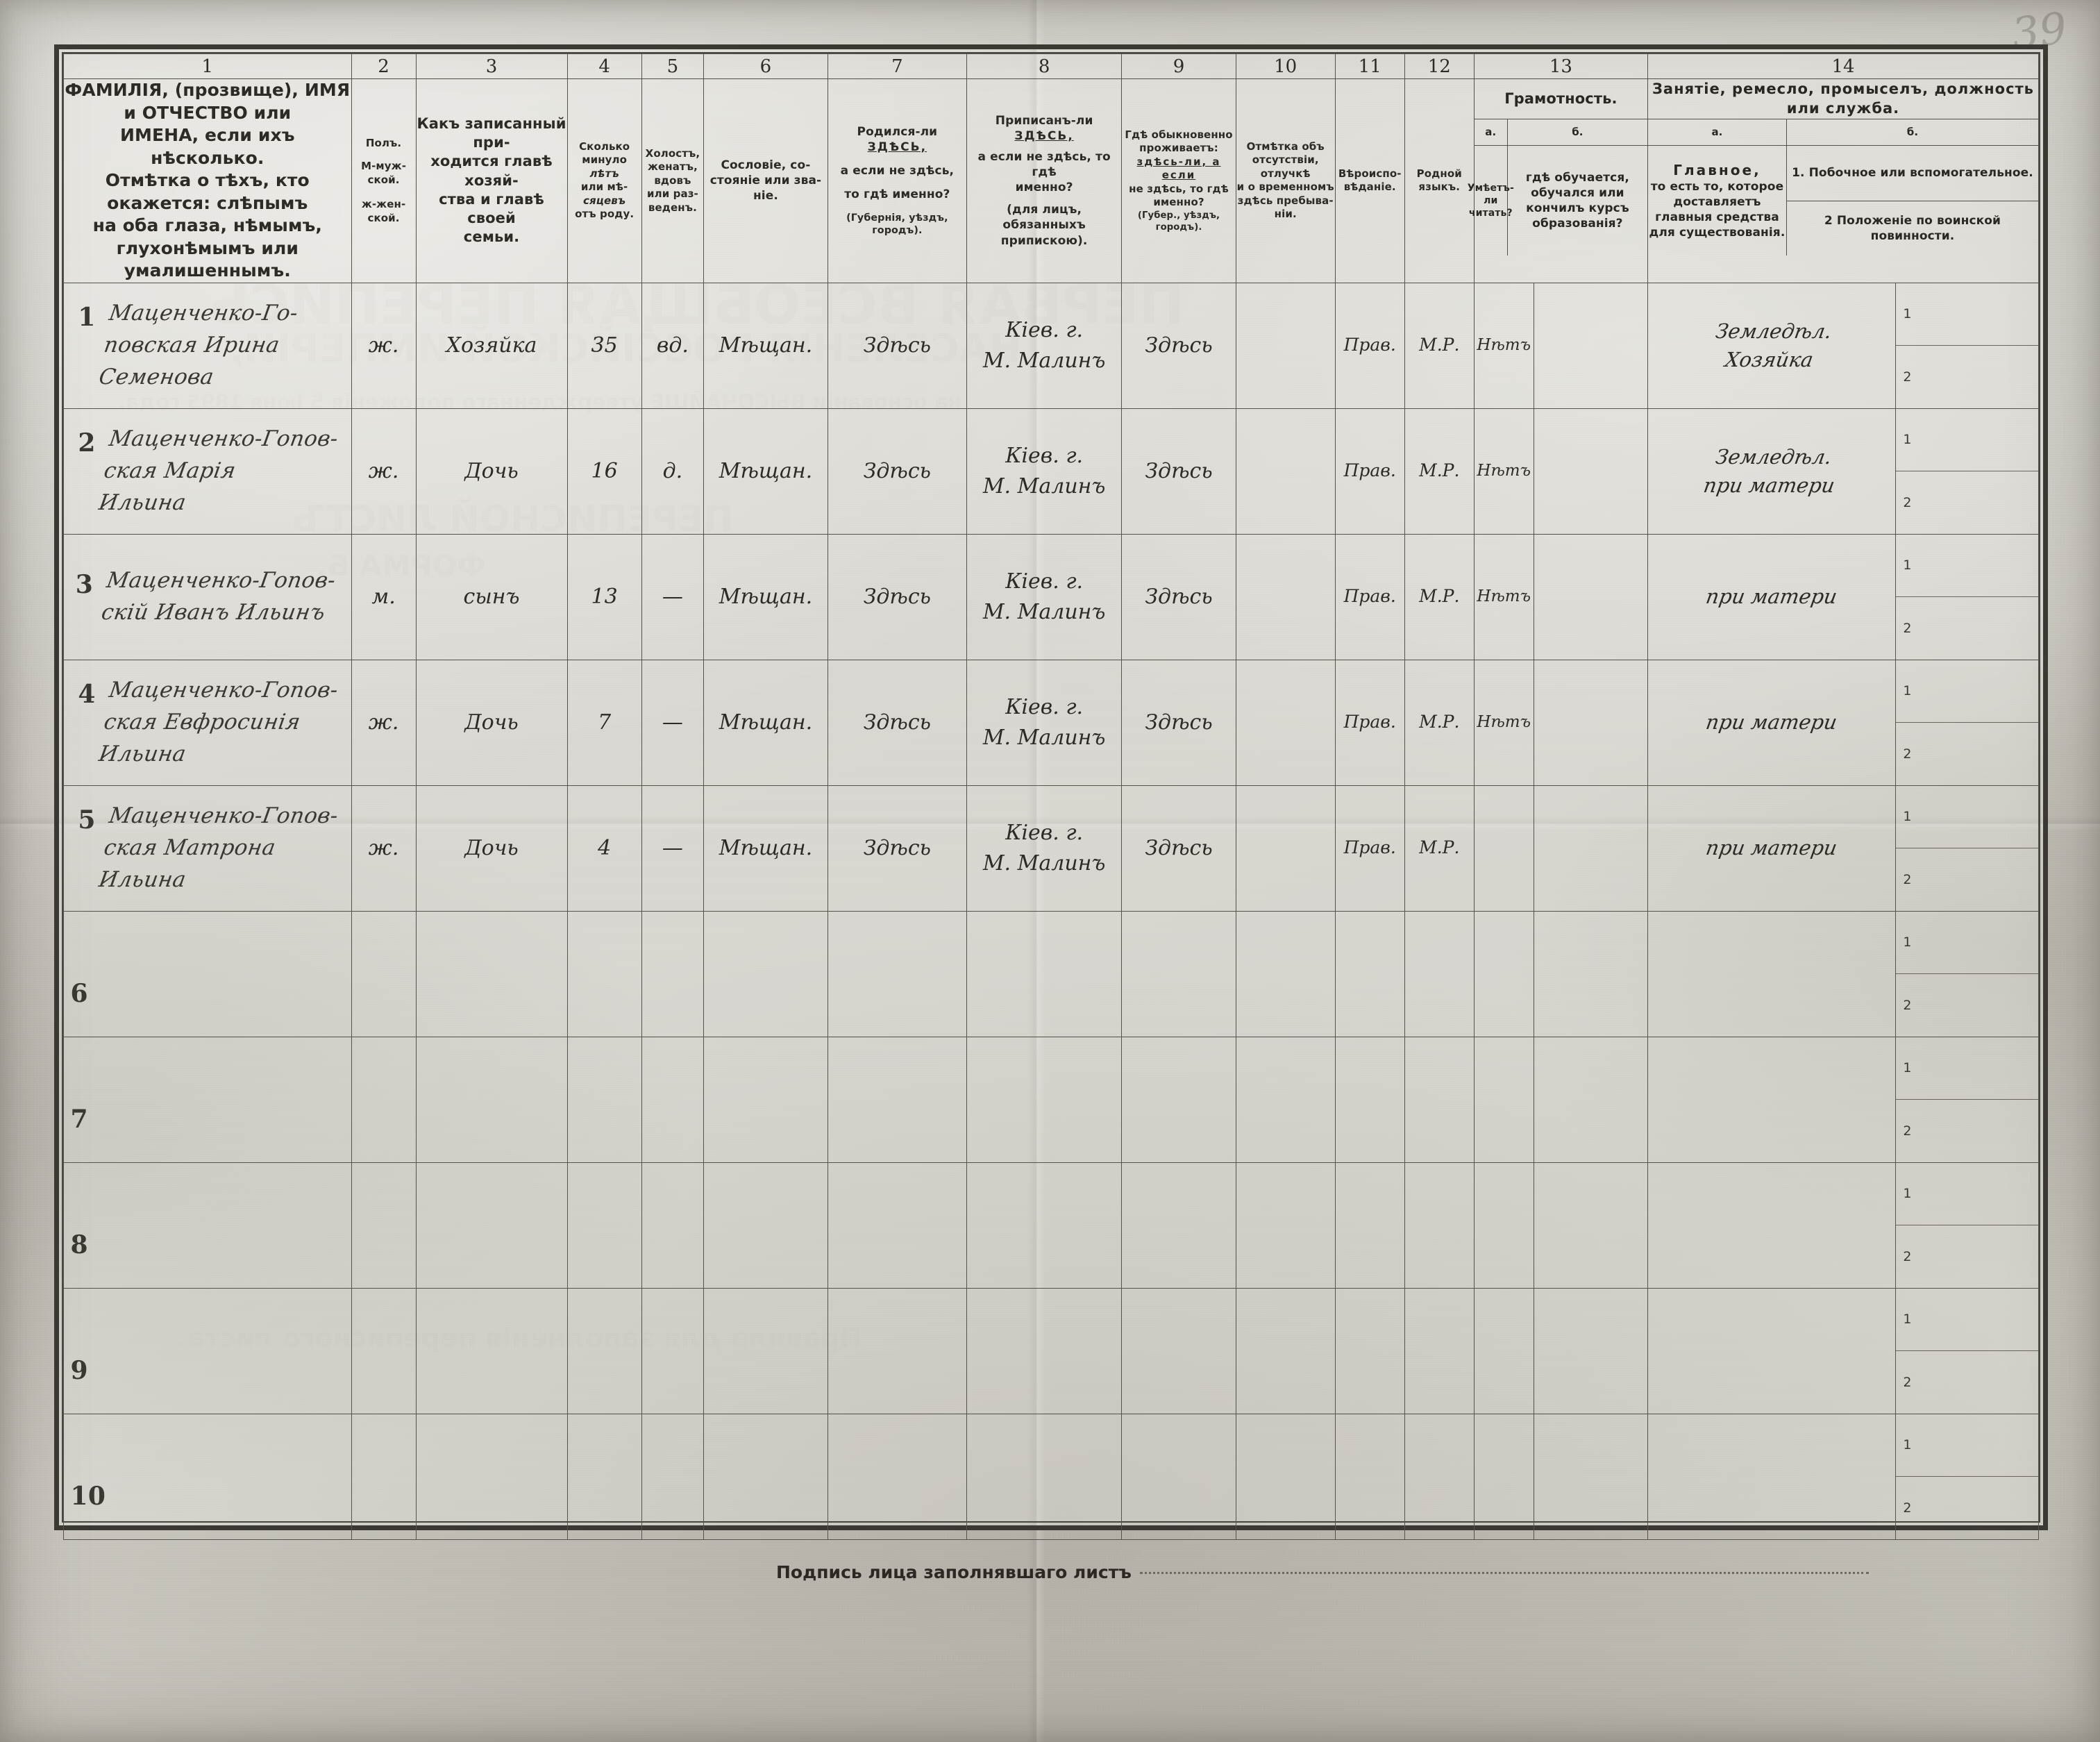 Image resolution: width=2100 pixels, height=1742 pixels. What do you see at coordinates (1051, 973) in the screenshot?
I see `table-row: 6 1` at bounding box center [1051, 973].